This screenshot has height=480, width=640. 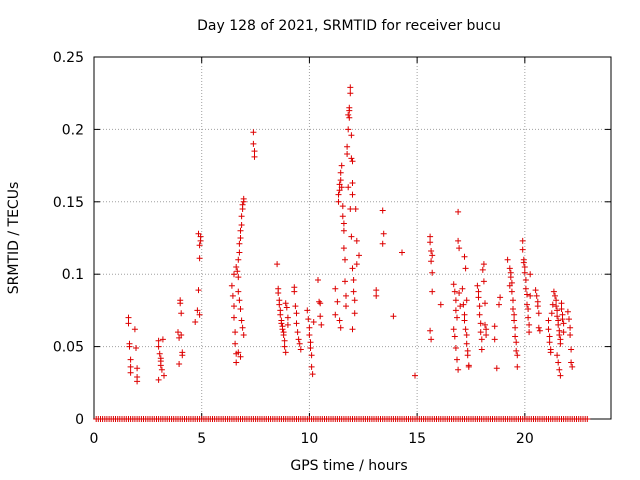 What do you see at coordinates (79, 420) in the screenshot?
I see `y-tick-label: 0` at bounding box center [79, 420].